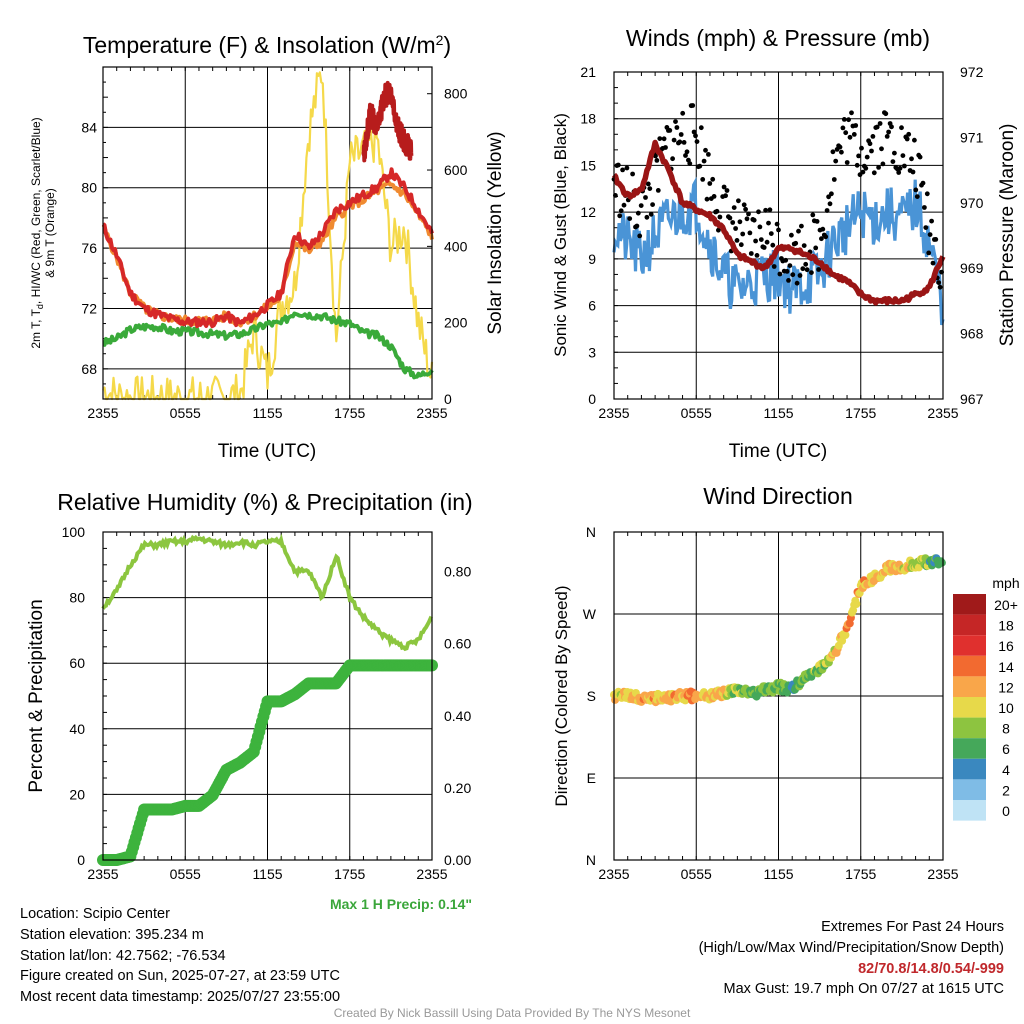 This screenshot has height=1024, width=1024. Describe the element at coordinates (457, 572) in the screenshot. I see `y-right-tick-label: 0.80` at that location.